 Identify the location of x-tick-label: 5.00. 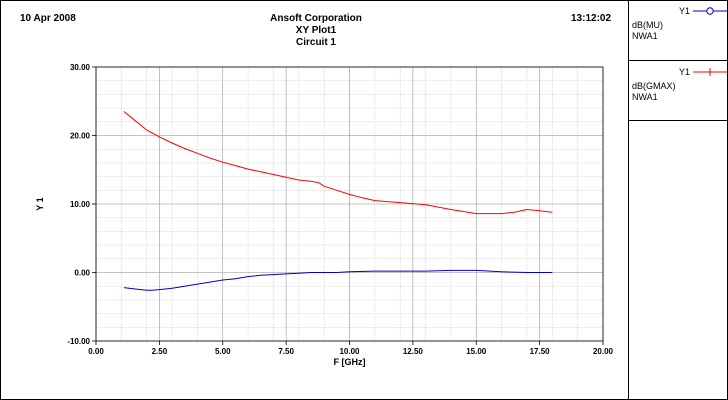
(223, 351).